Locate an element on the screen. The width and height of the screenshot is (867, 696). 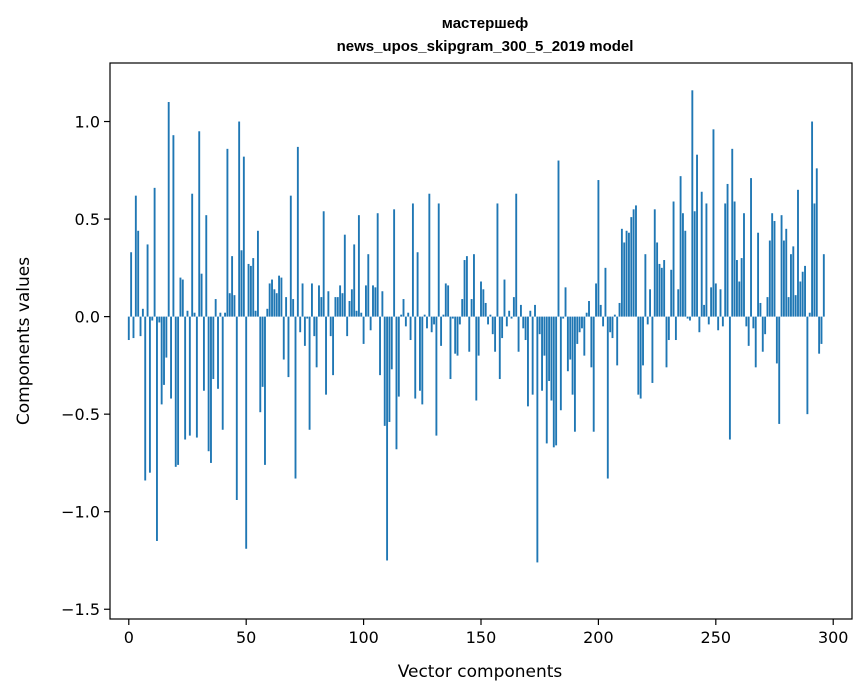
x-tick-label: 50 is located at coordinates (246, 637).